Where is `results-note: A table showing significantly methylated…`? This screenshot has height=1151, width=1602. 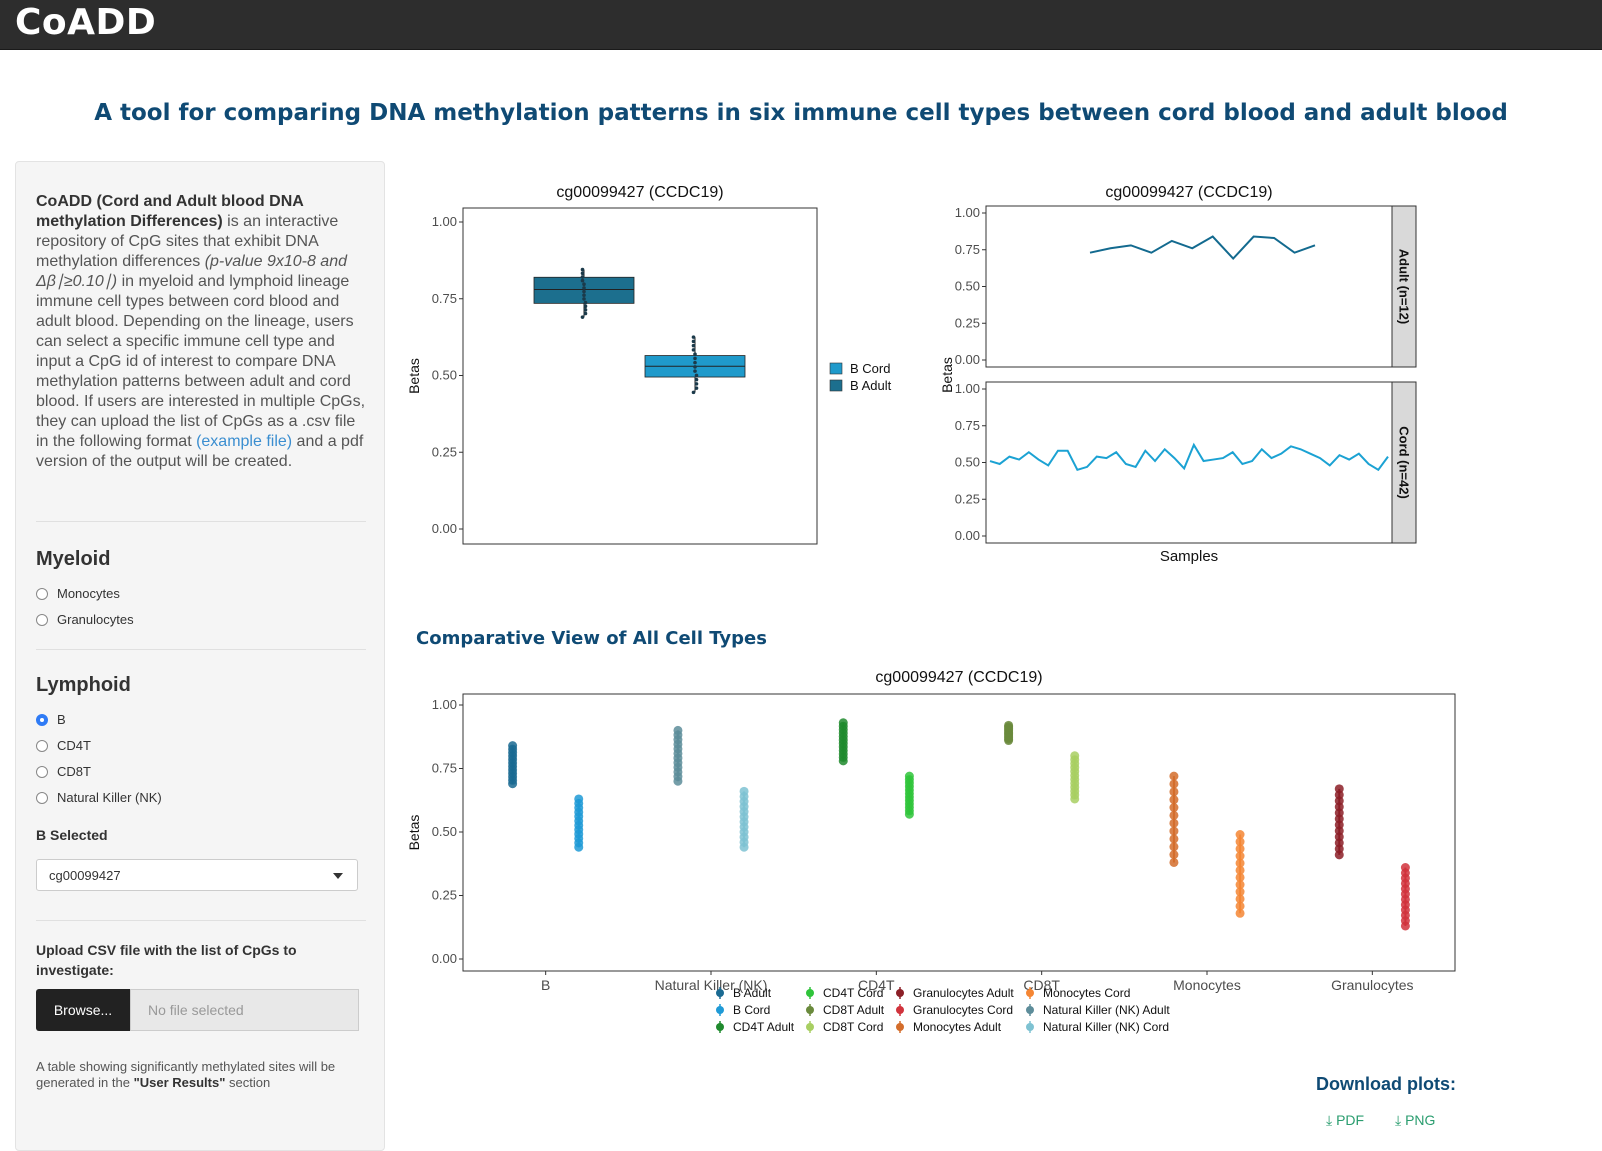 results-note: A table showing significantly methylated… is located at coordinates (201, 1075).